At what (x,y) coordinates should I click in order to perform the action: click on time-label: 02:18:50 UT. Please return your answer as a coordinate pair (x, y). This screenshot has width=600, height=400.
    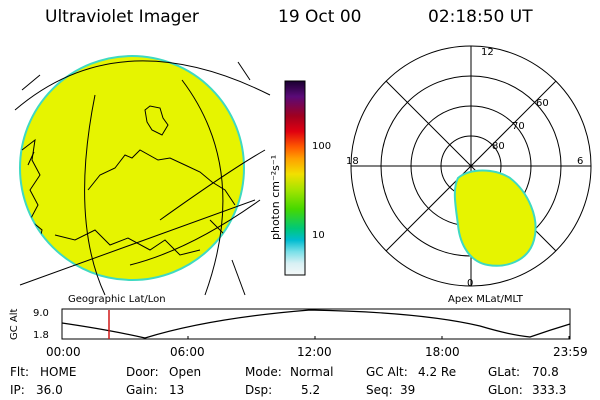
    Looking at the image, I should click on (480, 17).